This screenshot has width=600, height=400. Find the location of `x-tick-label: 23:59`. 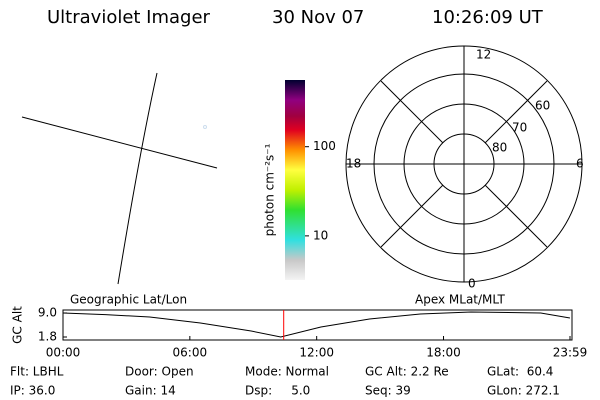

x-tick-label: 23:59 is located at coordinates (570, 353).